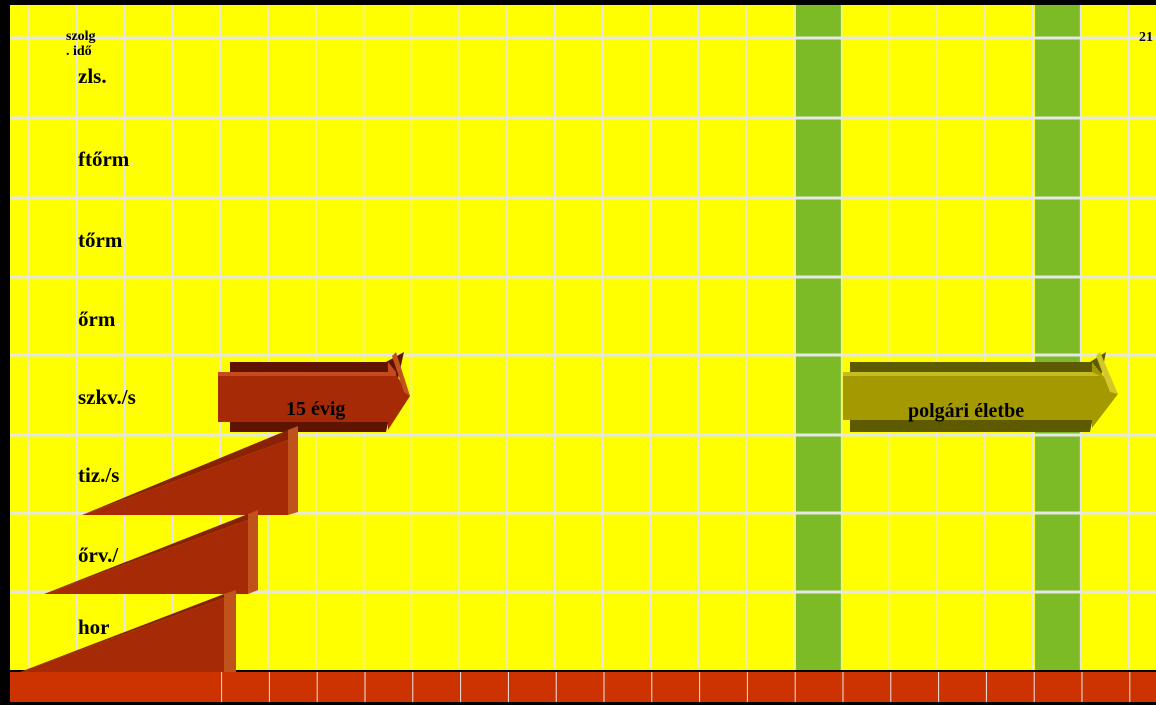  What do you see at coordinates (79, 51) in the screenshot?
I see `service-time-label-line: . idő` at bounding box center [79, 51].